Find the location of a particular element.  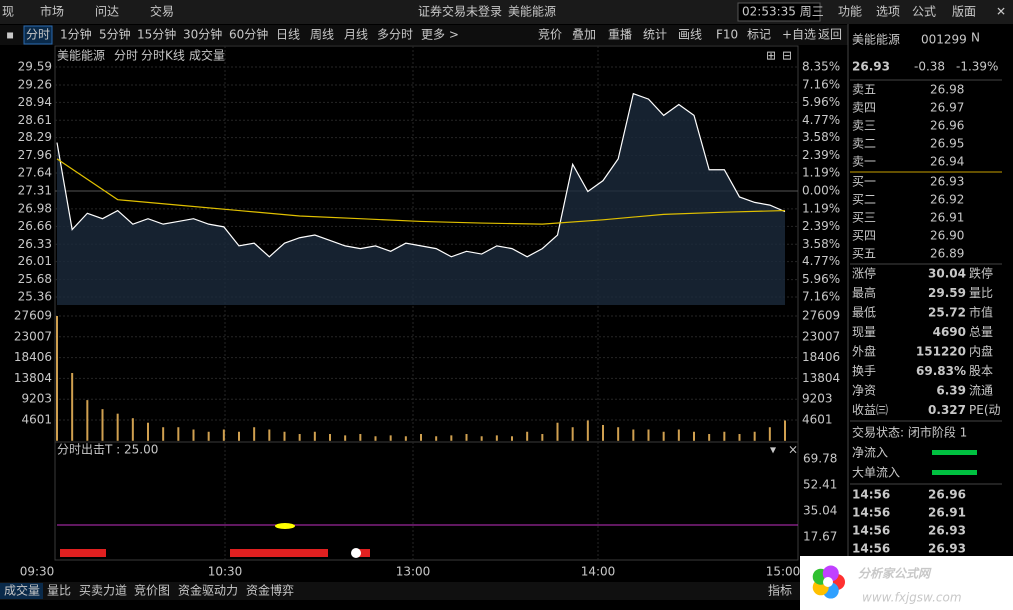

pct-tick-label: 3.58% is located at coordinates (821, 137).